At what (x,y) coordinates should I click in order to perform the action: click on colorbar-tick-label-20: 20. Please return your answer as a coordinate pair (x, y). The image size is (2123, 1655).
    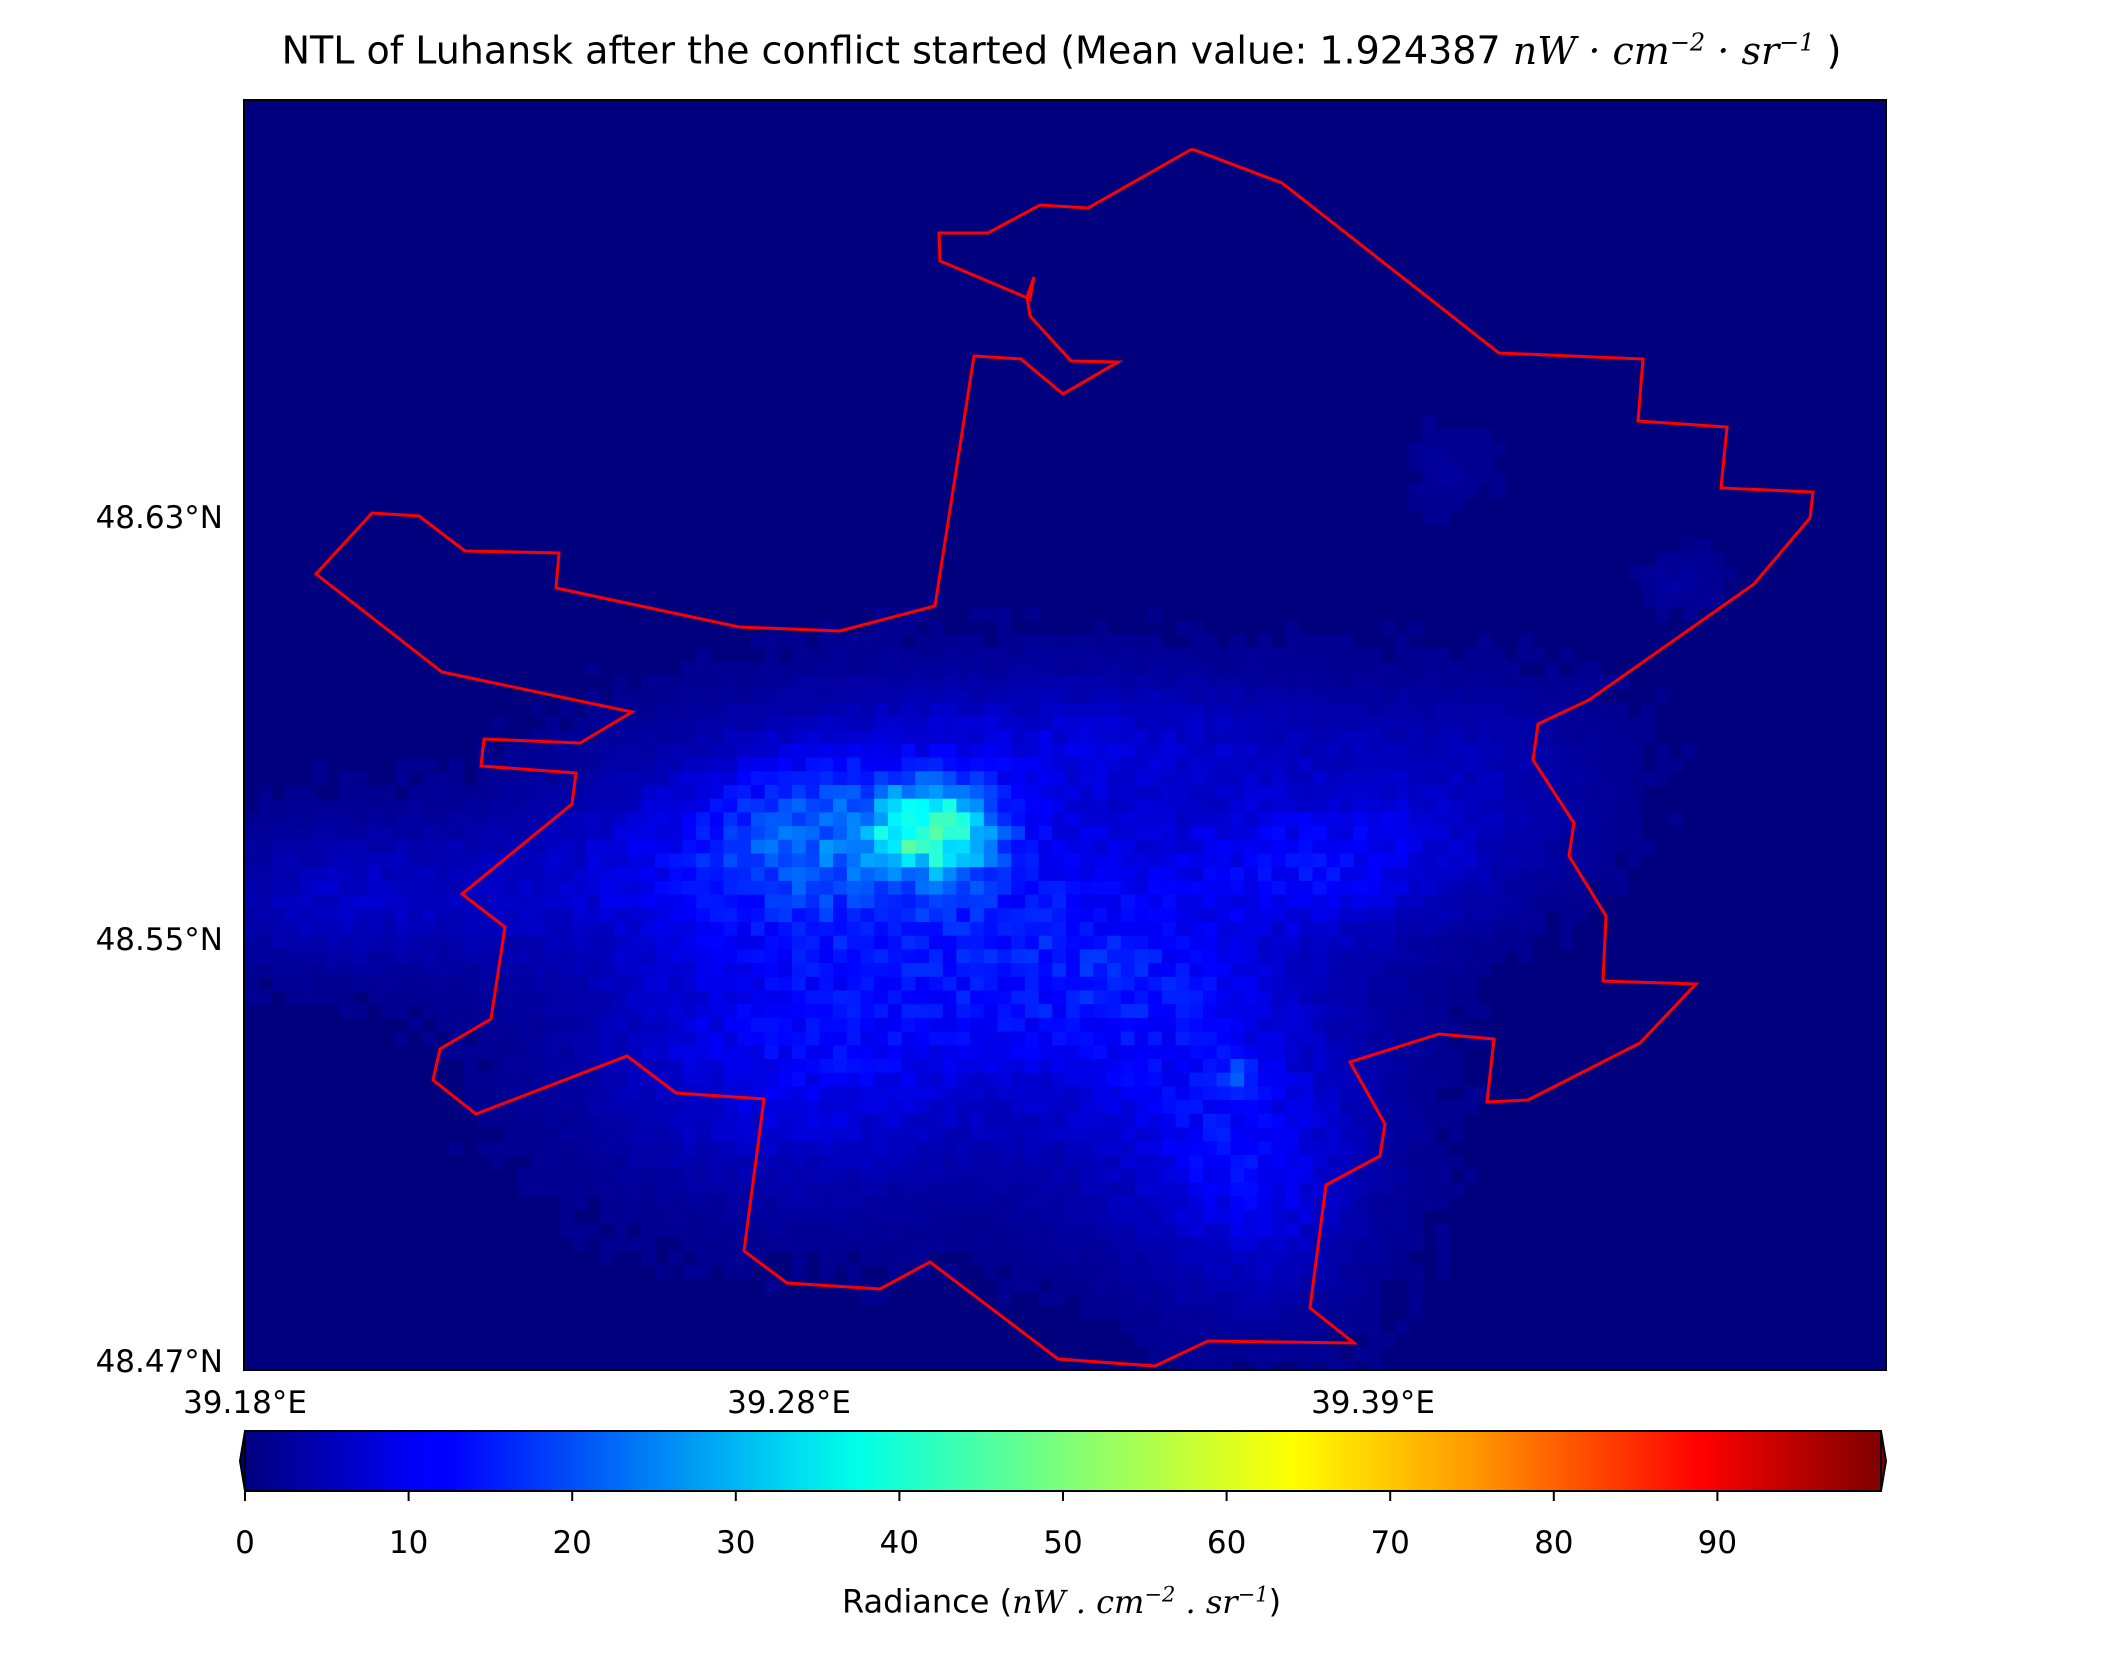
    Looking at the image, I should click on (572, 1543).